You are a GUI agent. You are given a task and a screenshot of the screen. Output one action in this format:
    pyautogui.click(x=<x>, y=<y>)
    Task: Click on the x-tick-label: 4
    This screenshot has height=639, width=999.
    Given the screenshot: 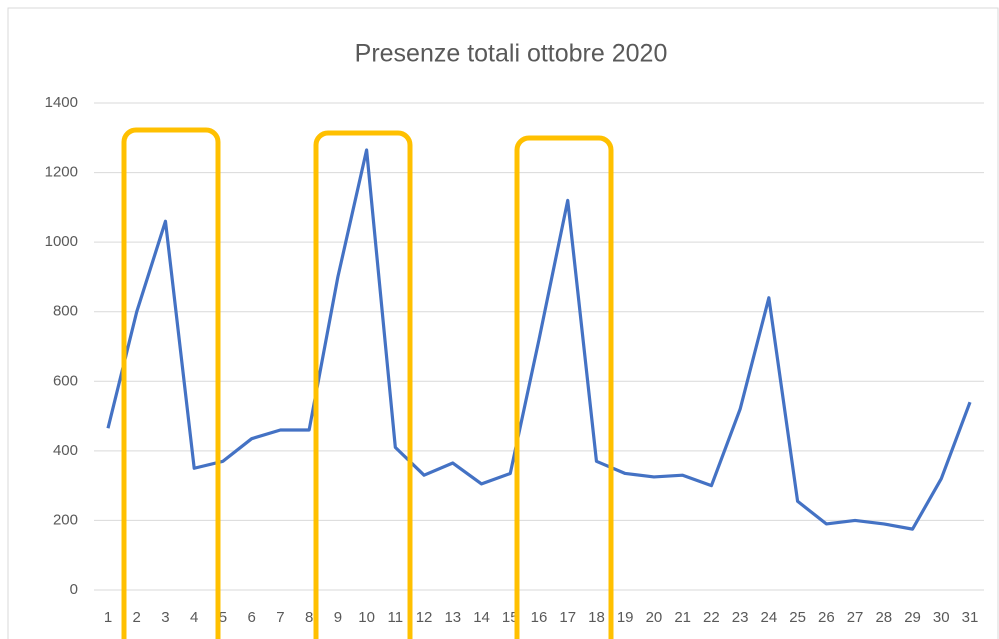 What is the action you would take?
    pyautogui.click(x=194, y=617)
    